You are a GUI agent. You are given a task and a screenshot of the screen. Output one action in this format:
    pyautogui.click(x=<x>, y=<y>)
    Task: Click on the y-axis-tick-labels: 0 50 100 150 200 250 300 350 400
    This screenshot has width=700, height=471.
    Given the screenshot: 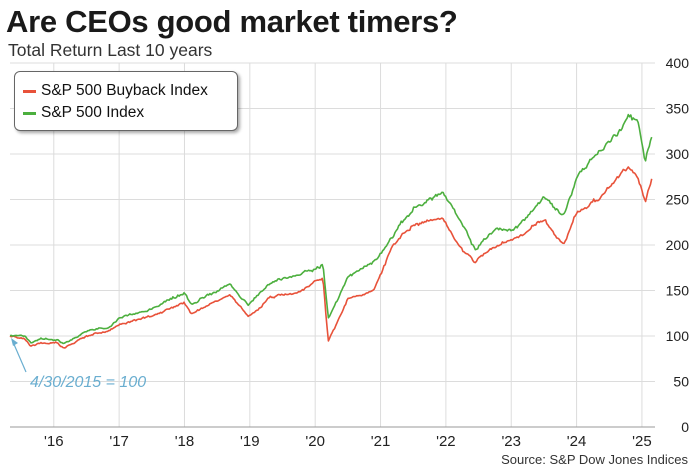 What is the action you would take?
    pyautogui.click(x=678, y=245)
    